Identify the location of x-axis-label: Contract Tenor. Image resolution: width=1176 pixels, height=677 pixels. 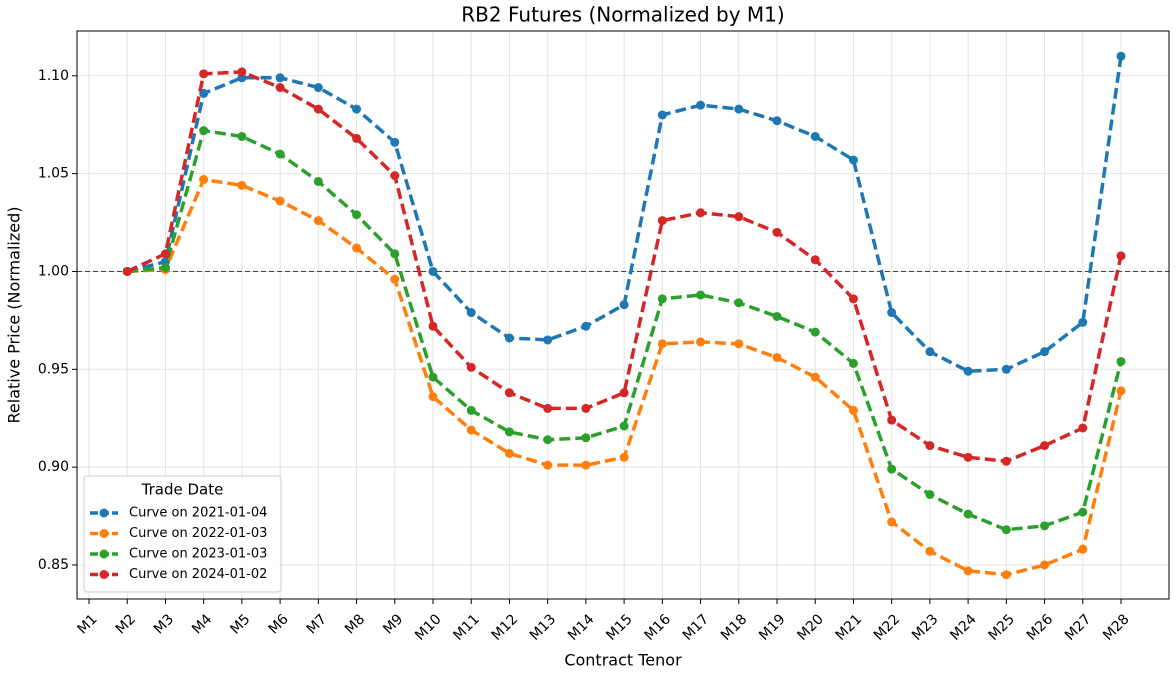
(623, 660).